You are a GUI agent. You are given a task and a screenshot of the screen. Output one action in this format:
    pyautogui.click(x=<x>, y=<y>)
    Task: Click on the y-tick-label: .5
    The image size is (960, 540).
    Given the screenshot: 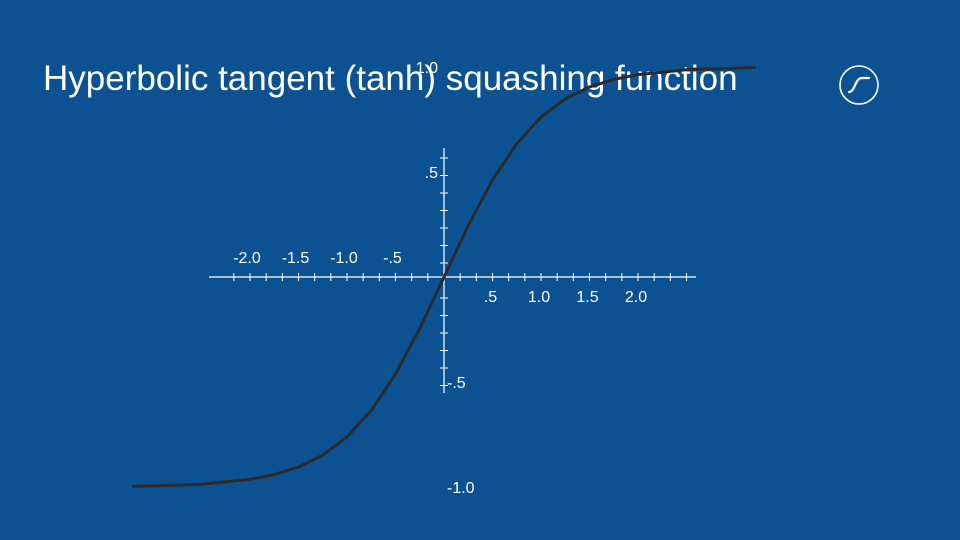 What is the action you would take?
    pyautogui.click(x=431, y=173)
    